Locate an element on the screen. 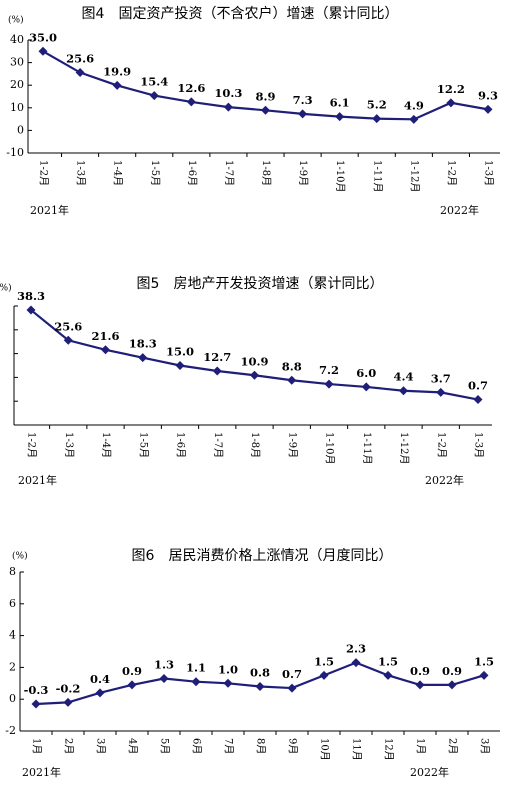  value-label: 21.6 is located at coordinates (105, 336).